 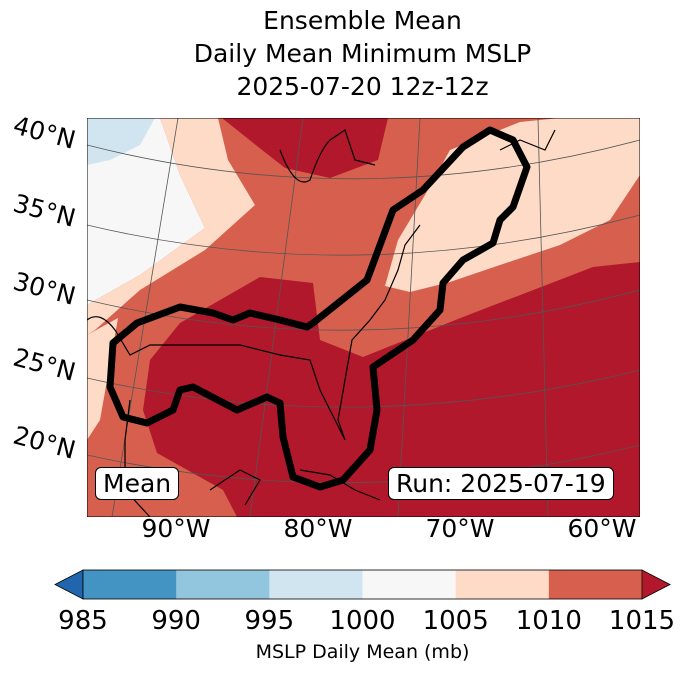 I want to click on lat-label-30n: 30°N, so click(x=44, y=288).